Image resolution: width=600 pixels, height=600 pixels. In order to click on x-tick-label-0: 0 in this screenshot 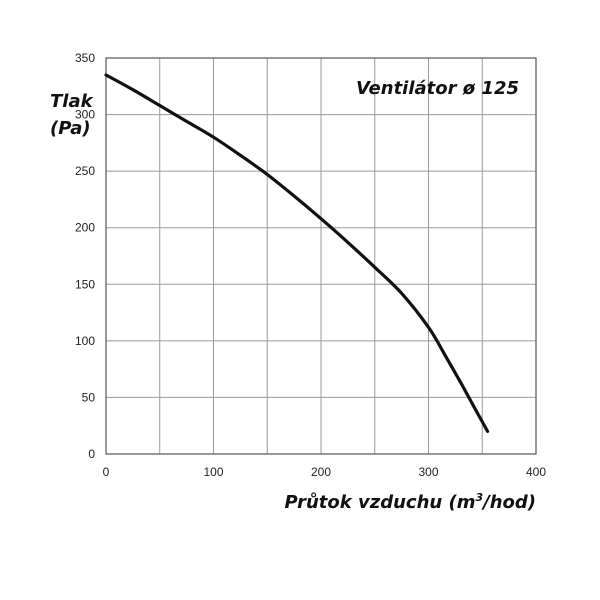, I will do `click(106, 472)`.